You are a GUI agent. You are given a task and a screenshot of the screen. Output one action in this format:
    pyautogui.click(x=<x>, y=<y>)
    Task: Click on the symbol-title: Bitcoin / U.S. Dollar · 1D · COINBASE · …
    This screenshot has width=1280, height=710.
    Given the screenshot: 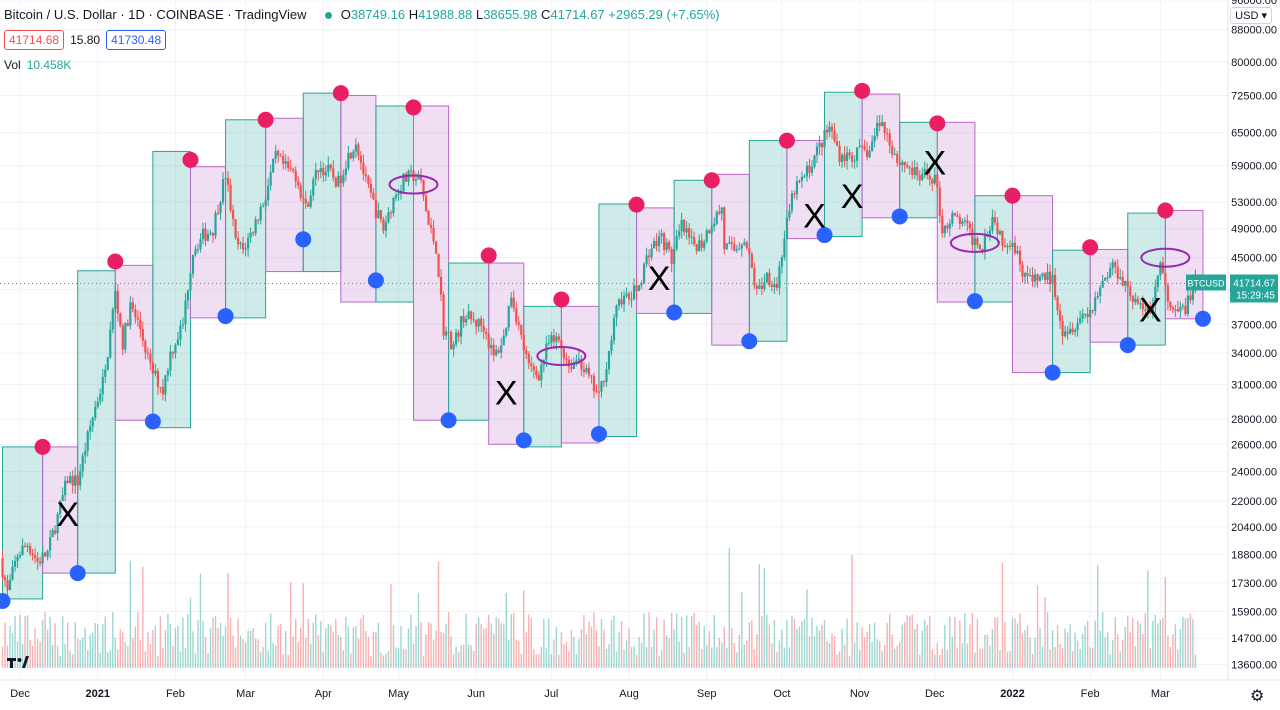 What is the action you would take?
    pyautogui.click(x=155, y=14)
    